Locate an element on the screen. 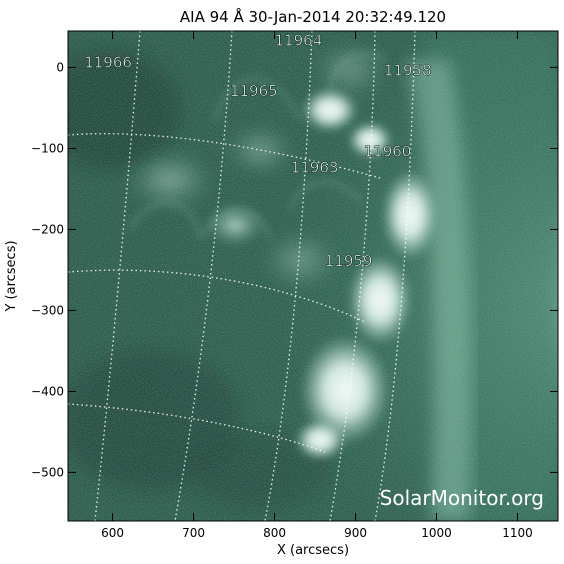 This screenshot has width=564, height=564. active-region-label: 11964 is located at coordinates (299, 41).